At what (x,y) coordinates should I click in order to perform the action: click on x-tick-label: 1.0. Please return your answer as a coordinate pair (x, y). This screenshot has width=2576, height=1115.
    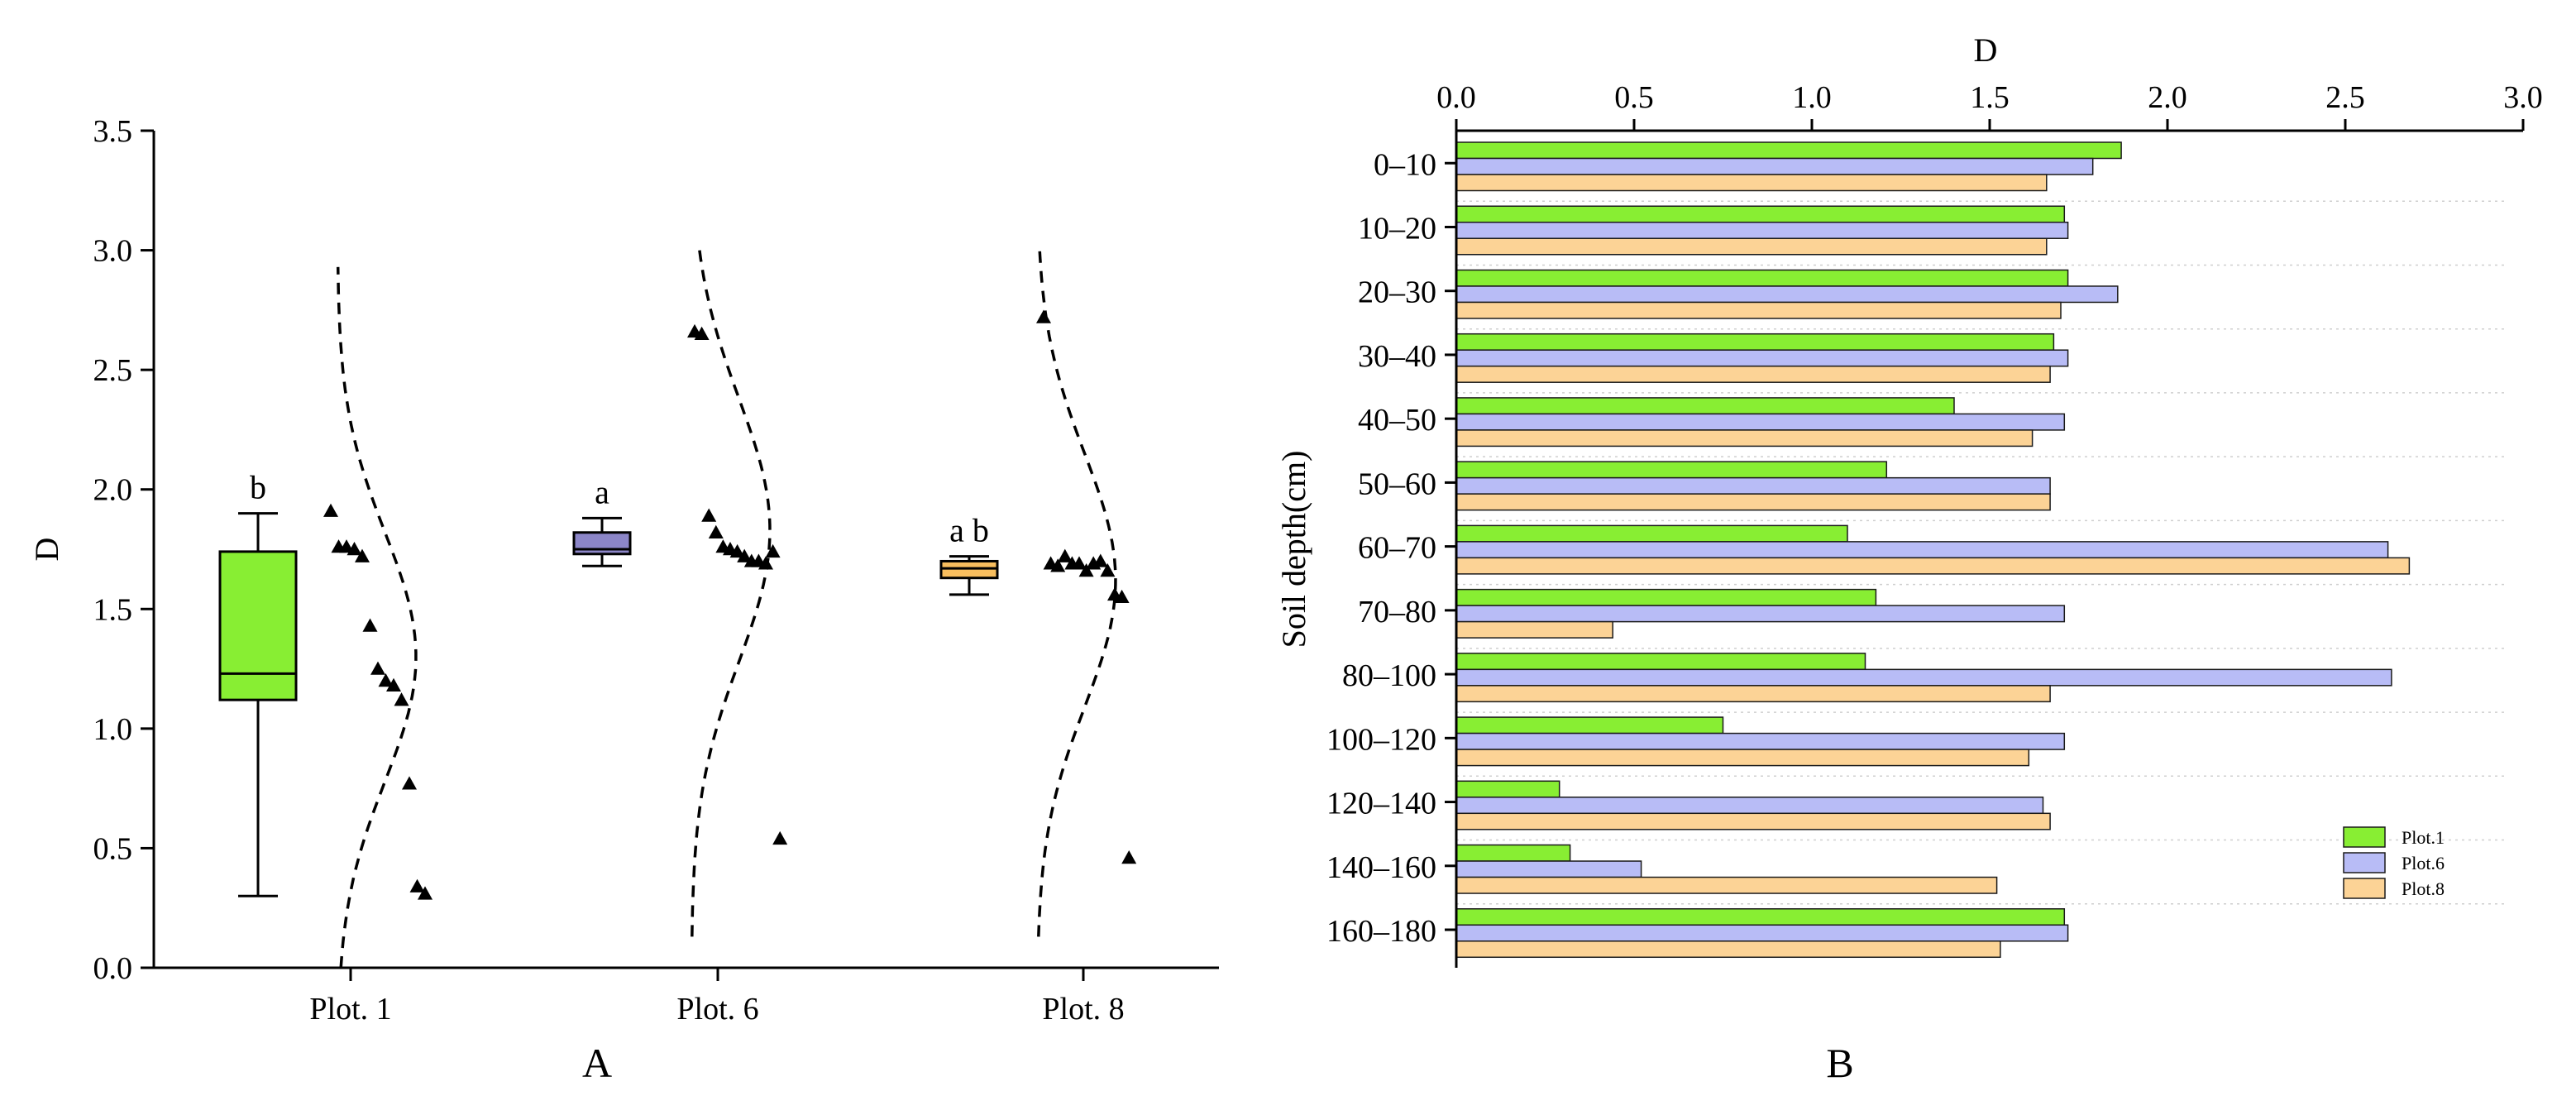
    Looking at the image, I should click on (1812, 97).